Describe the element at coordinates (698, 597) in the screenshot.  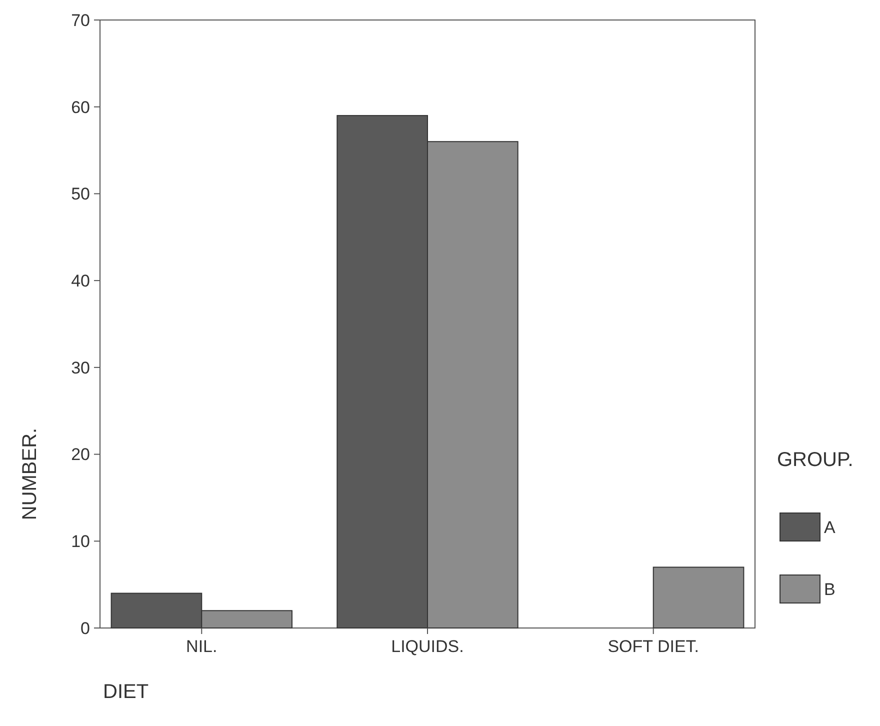
I see `bar` at that location.